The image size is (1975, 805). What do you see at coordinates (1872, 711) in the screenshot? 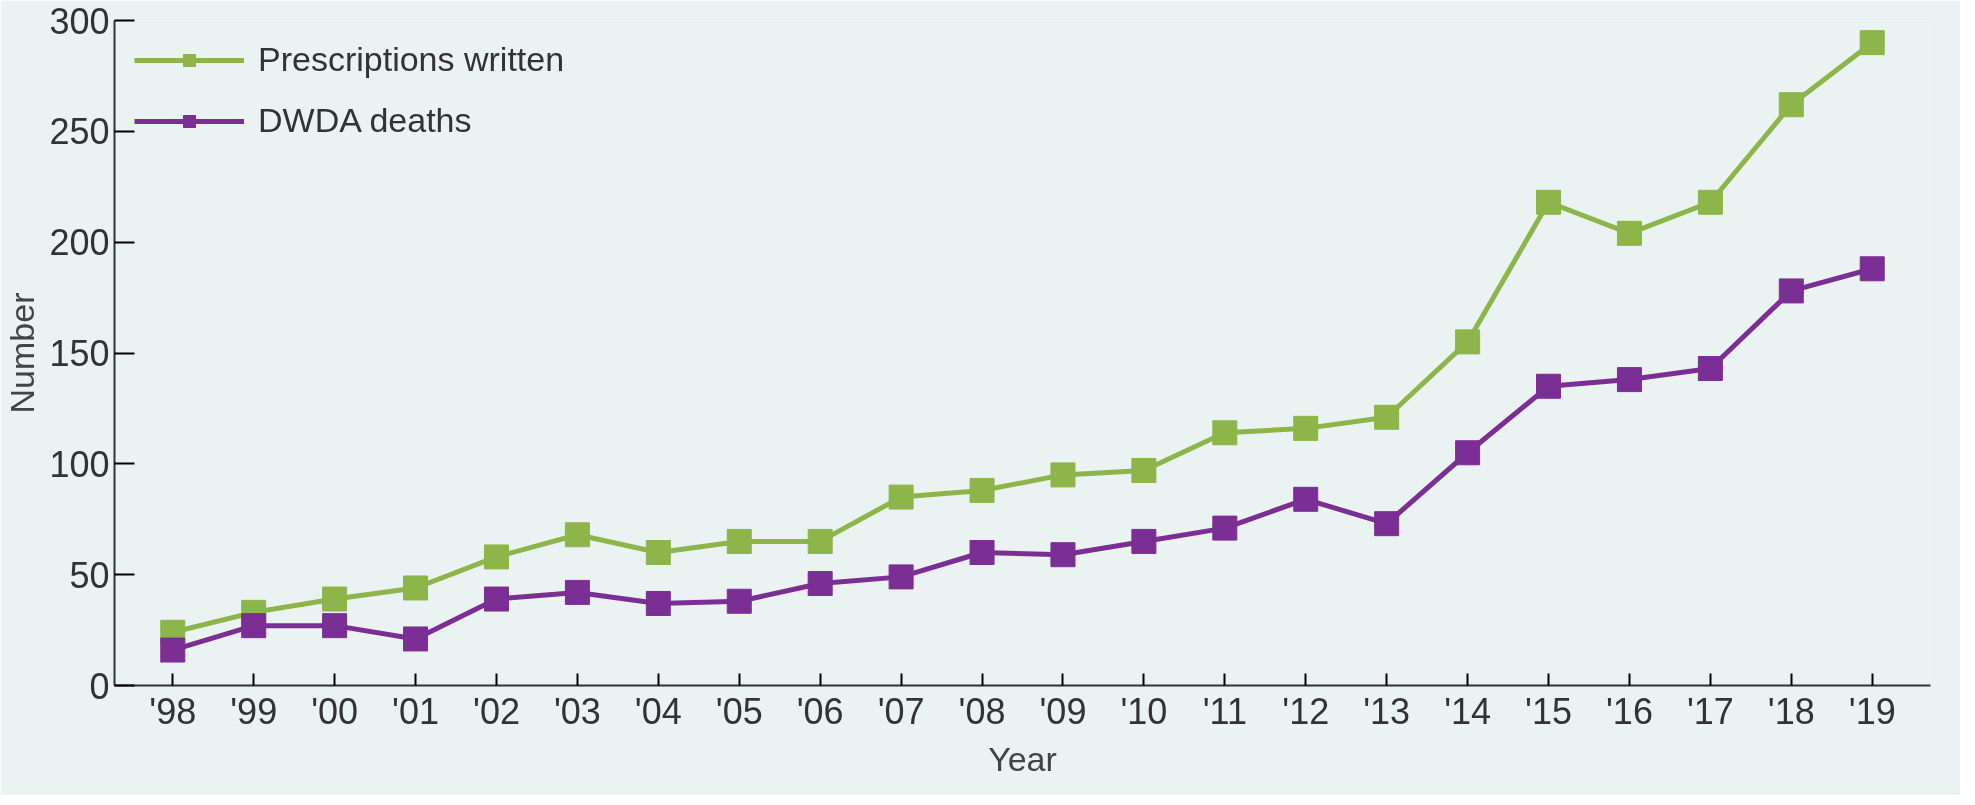
I see `x-tick-label: '19` at bounding box center [1872, 711].